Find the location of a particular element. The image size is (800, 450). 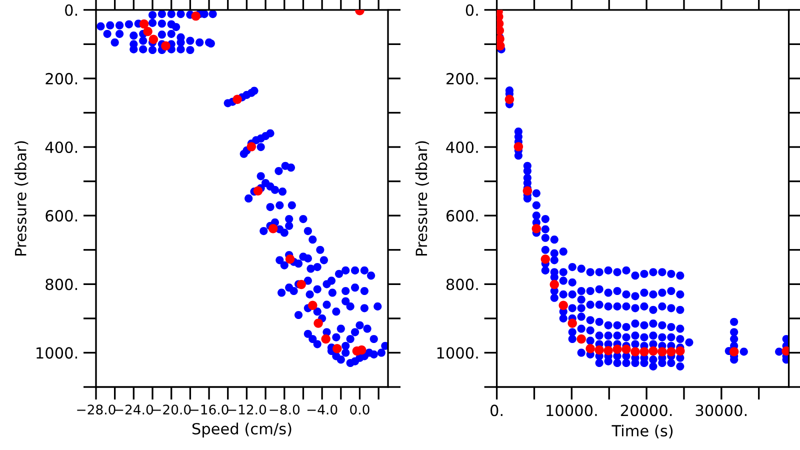

x-tick-label: −24.0 is located at coordinates (134, 409).